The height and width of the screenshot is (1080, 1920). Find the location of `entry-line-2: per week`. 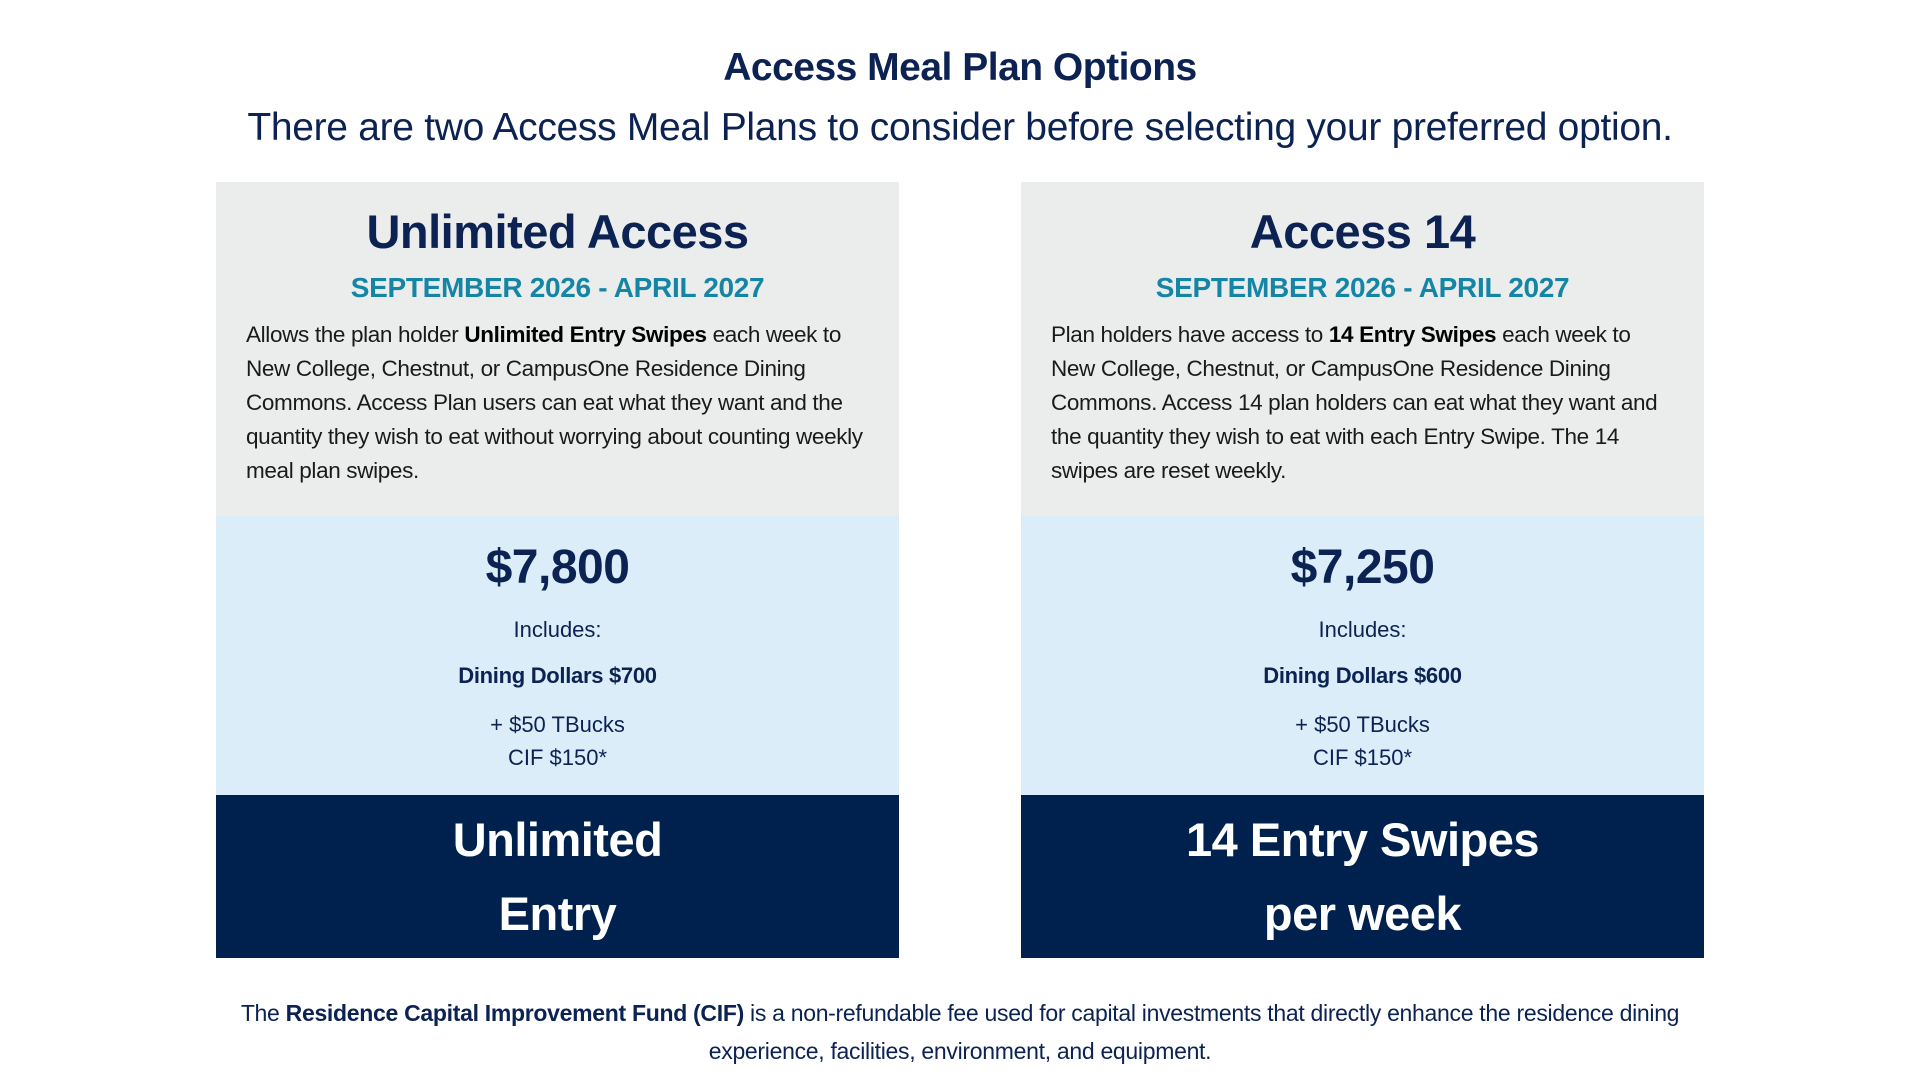

entry-line-2: per week is located at coordinates (1362, 913).